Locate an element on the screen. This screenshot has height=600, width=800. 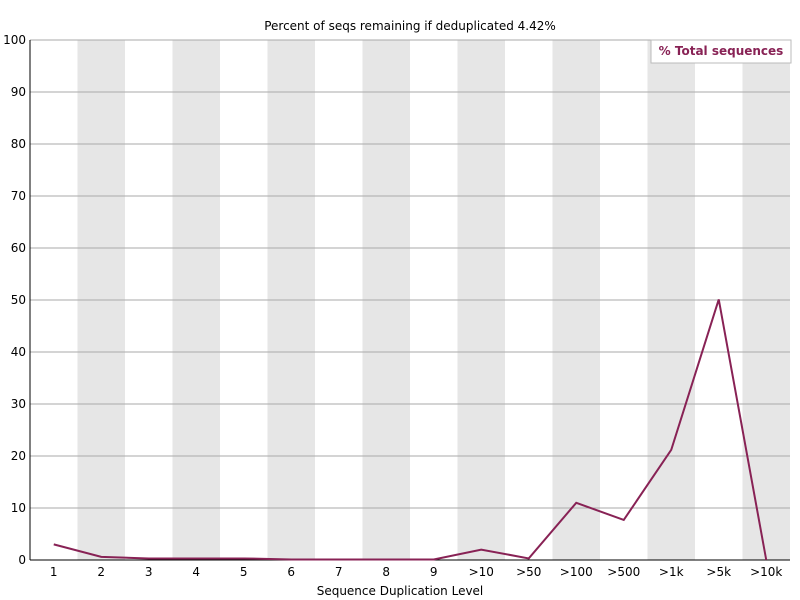
x-tick-label: 6 is located at coordinates (291, 572).